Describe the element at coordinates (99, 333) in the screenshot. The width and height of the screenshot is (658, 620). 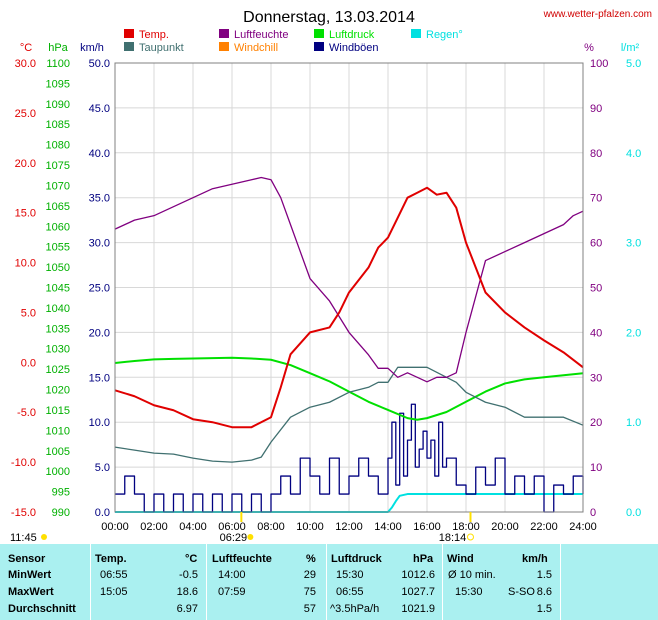
I see `wind-tick-label: 20.0` at that location.